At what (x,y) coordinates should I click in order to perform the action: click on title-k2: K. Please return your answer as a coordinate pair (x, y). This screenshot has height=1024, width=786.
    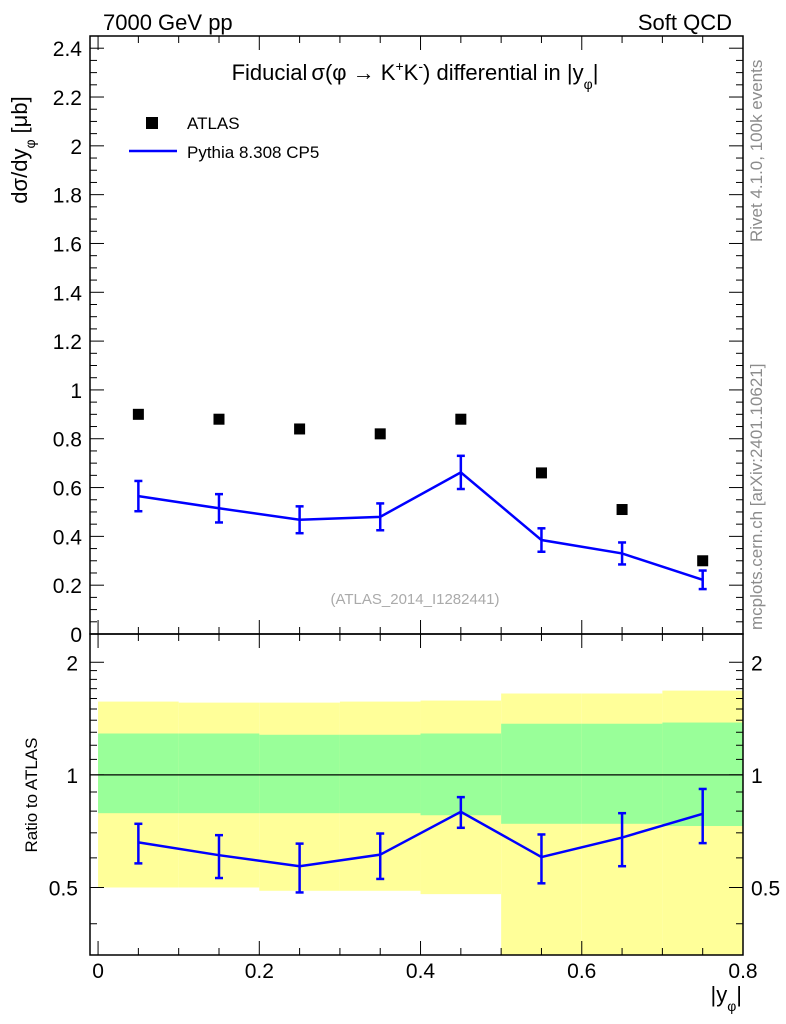
    Looking at the image, I should click on (411, 72).